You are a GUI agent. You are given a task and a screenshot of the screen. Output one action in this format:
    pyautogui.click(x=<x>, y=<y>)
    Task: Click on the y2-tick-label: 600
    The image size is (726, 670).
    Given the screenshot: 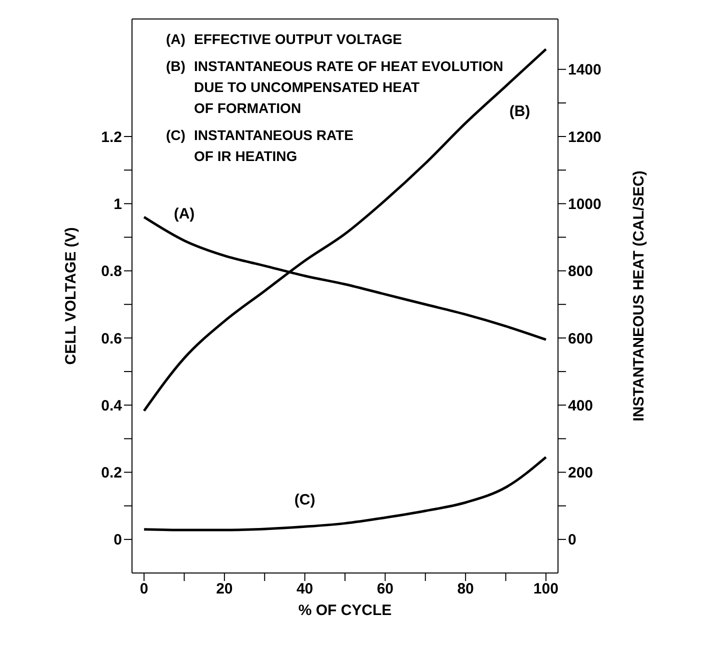 What is the action you would take?
    pyautogui.click(x=581, y=339)
    